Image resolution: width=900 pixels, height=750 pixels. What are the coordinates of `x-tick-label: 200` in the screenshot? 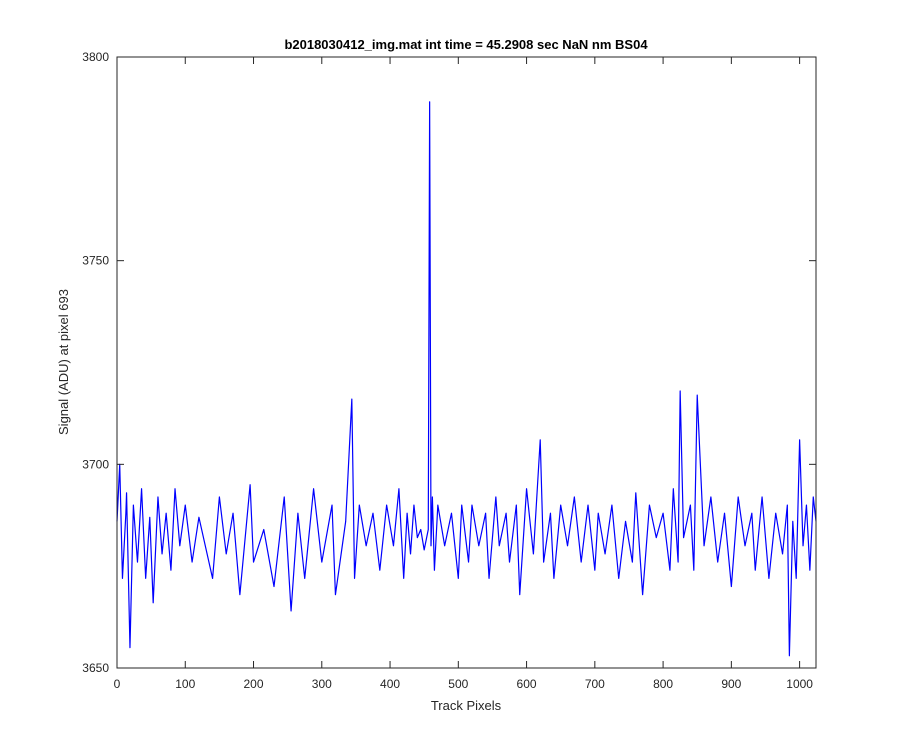 It's located at (254, 684).